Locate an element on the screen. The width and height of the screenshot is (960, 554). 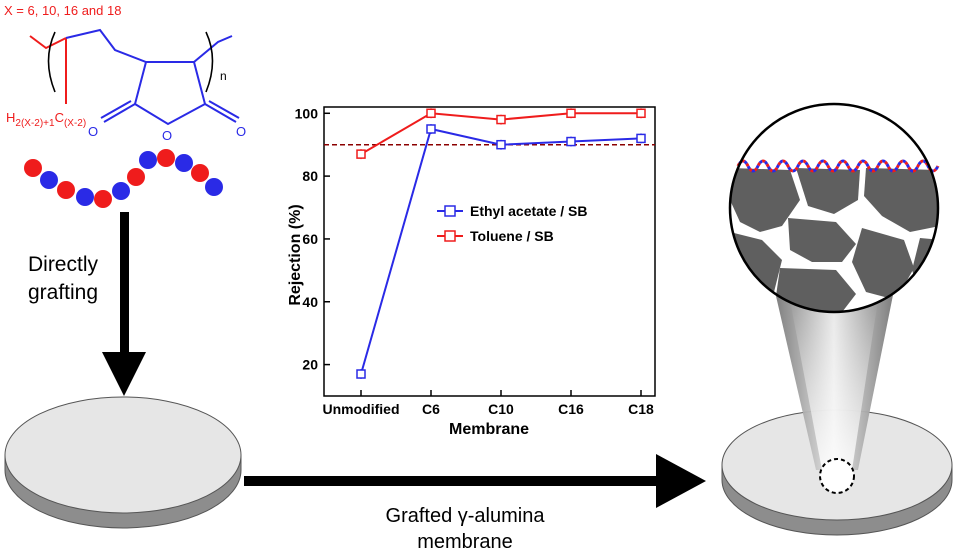
grafted-chains-red is located at coordinates (838, 166).